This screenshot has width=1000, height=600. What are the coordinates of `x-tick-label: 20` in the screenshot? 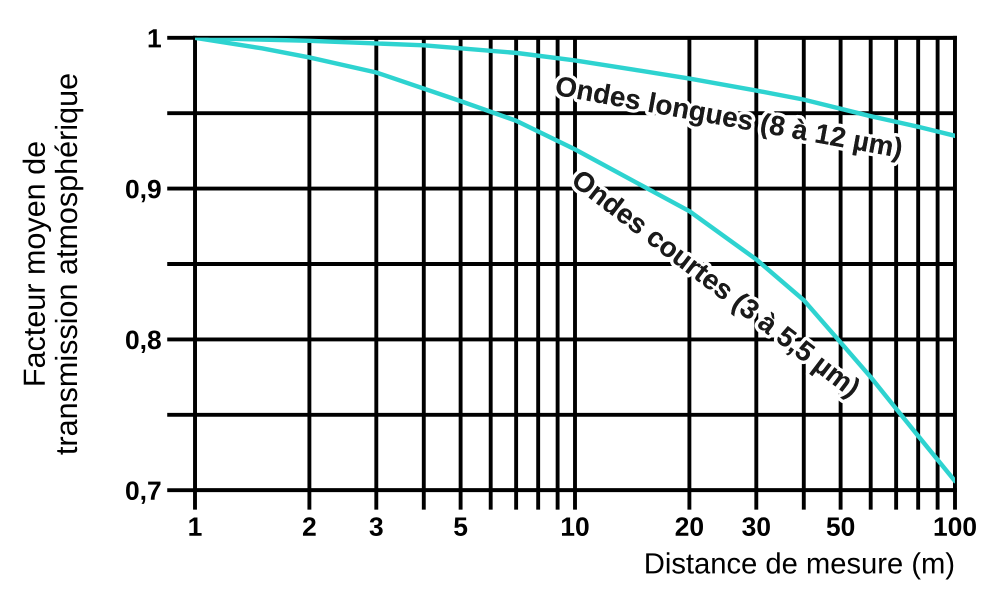 It's located at (689, 526).